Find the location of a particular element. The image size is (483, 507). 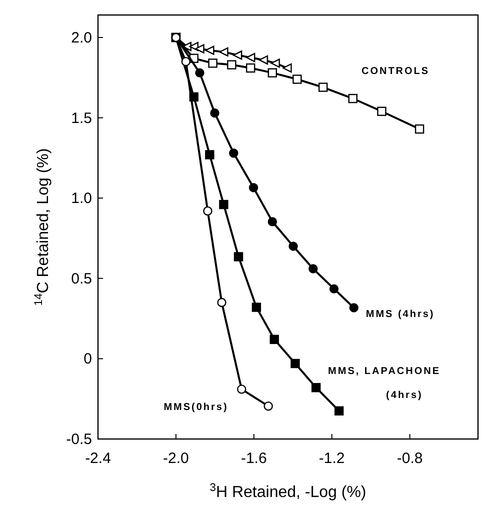

x-tick-label: -1.6 is located at coordinates (253, 458).